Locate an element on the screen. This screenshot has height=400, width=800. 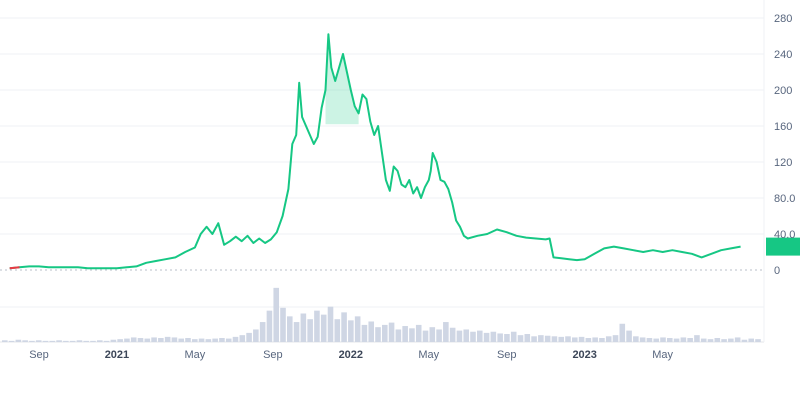
y-tick-label: 240 is located at coordinates (783, 55).